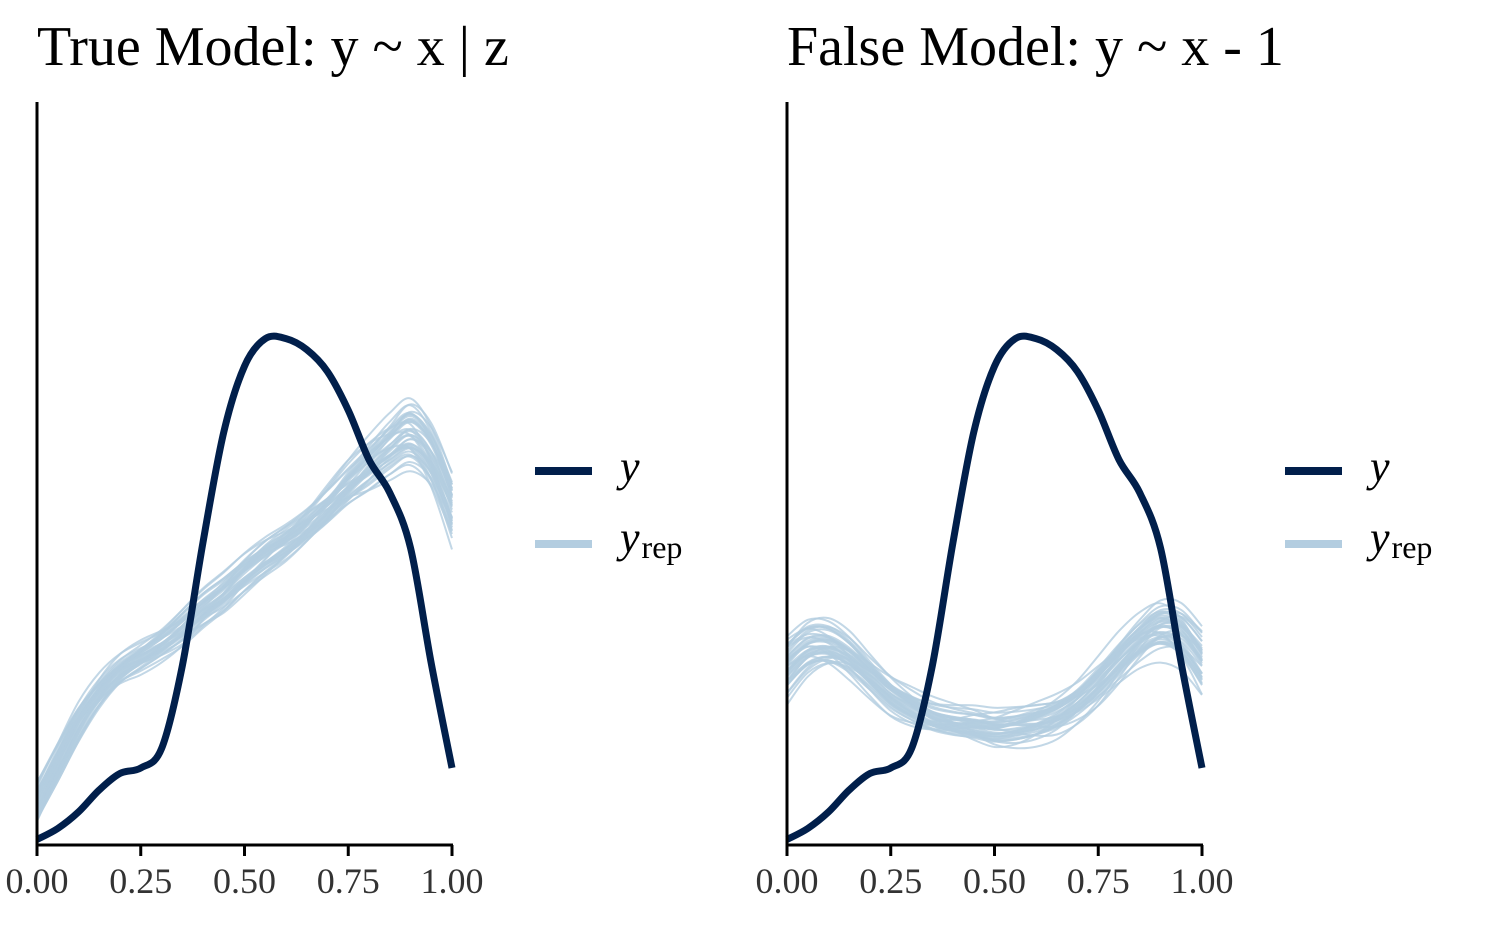 This screenshot has width=1500, height=927. I want to click on panel-title: False Model: y ~ x - 1, so click(1035, 47).